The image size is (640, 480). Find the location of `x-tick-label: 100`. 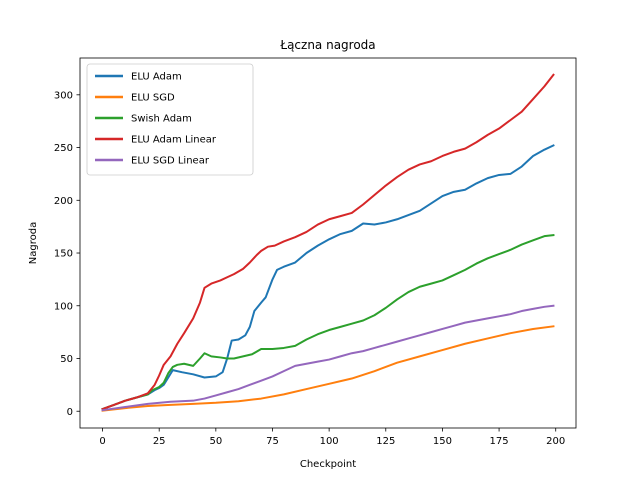

x-tick-label: 100 is located at coordinates (329, 441).